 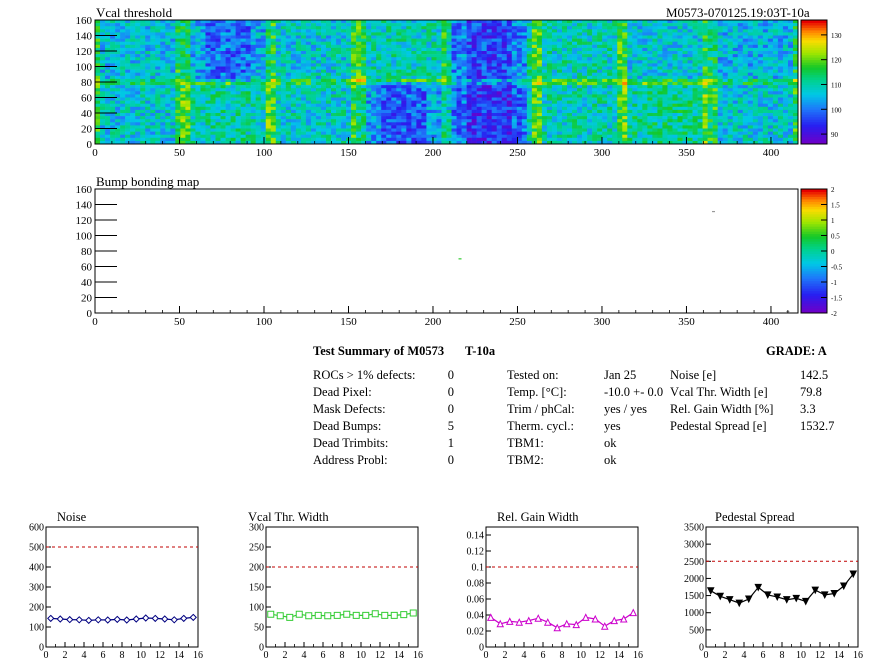 What do you see at coordinates (256, 568) in the screenshot?
I see `mini-y-tick-label: 200` at bounding box center [256, 568].